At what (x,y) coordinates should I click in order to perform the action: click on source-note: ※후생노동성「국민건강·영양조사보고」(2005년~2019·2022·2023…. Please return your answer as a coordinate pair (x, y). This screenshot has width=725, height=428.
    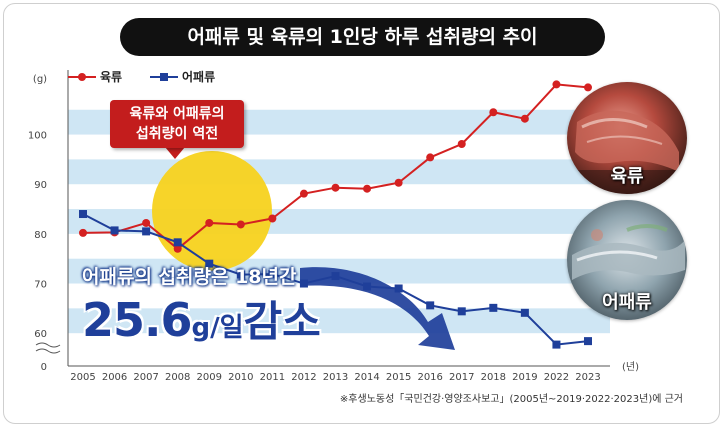
    Looking at the image, I should click on (511, 399).